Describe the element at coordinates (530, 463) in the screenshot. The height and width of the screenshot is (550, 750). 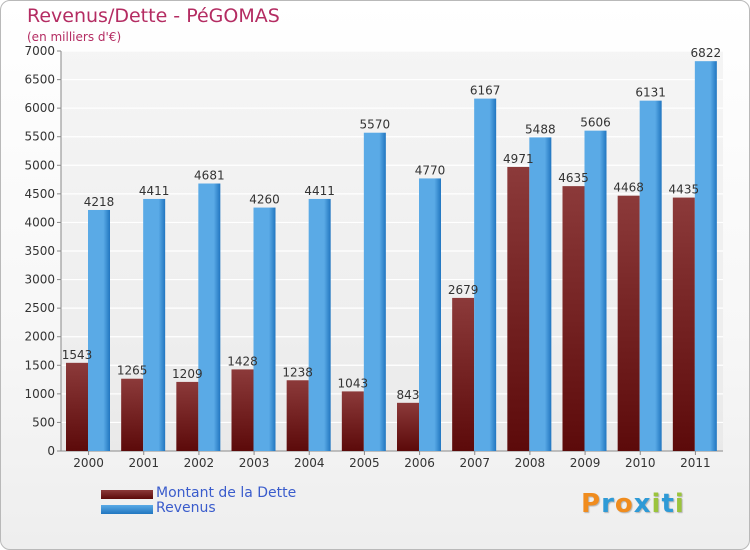
I see `x-tick-label-2008: 2008` at that location.